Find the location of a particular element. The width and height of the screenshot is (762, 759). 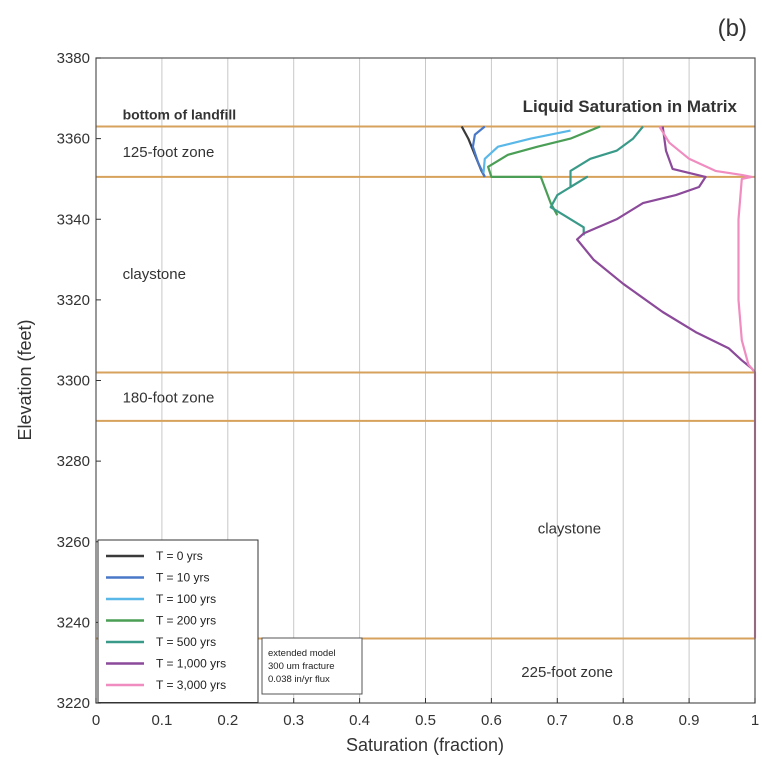

x-axis-label: Saturation (fraction) is located at coordinates (425, 745).